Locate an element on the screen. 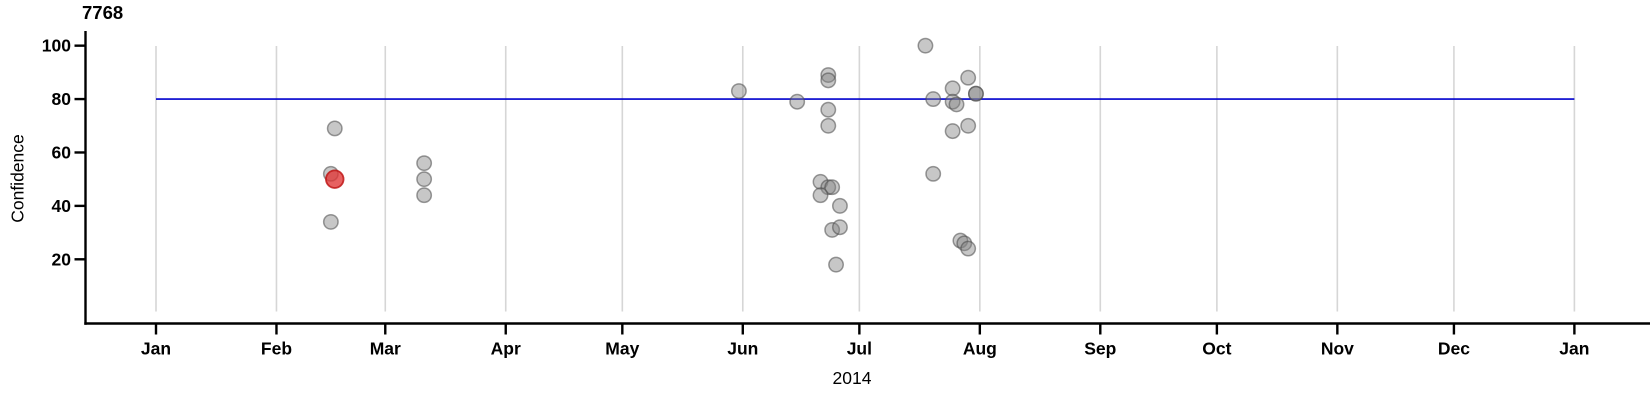 The height and width of the screenshot is (400, 1650). x-tick-label: Jul is located at coordinates (859, 349).